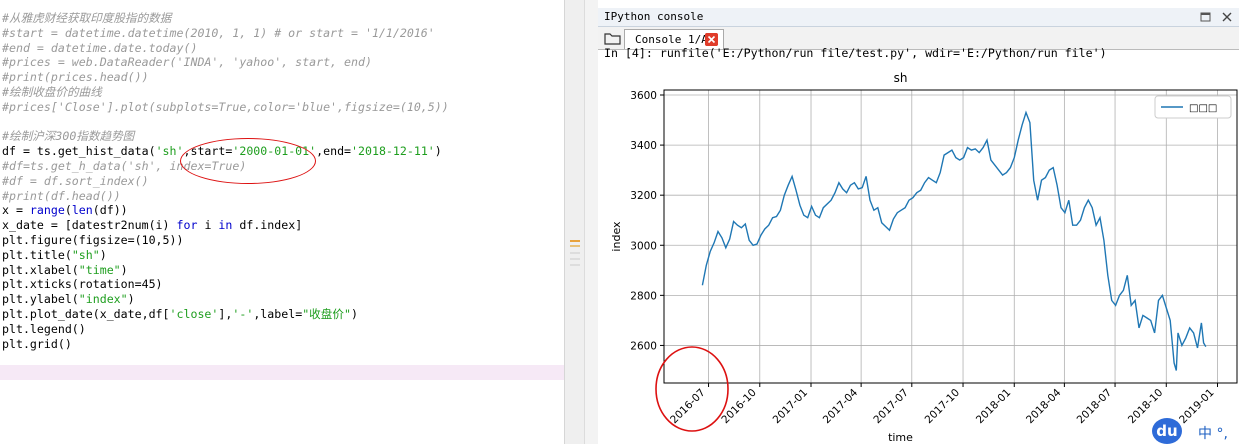 This screenshot has width=1239, height=448. I want to click on code-token: plt.xlabel(, so click(40, 269).